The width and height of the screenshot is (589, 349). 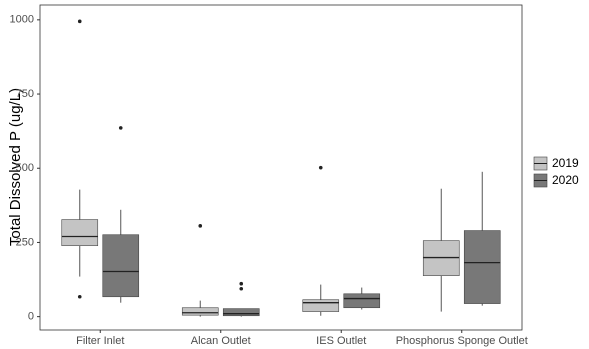 I want to click on x-tick-label: Alcan Outlet, so click(x=221, y=341).